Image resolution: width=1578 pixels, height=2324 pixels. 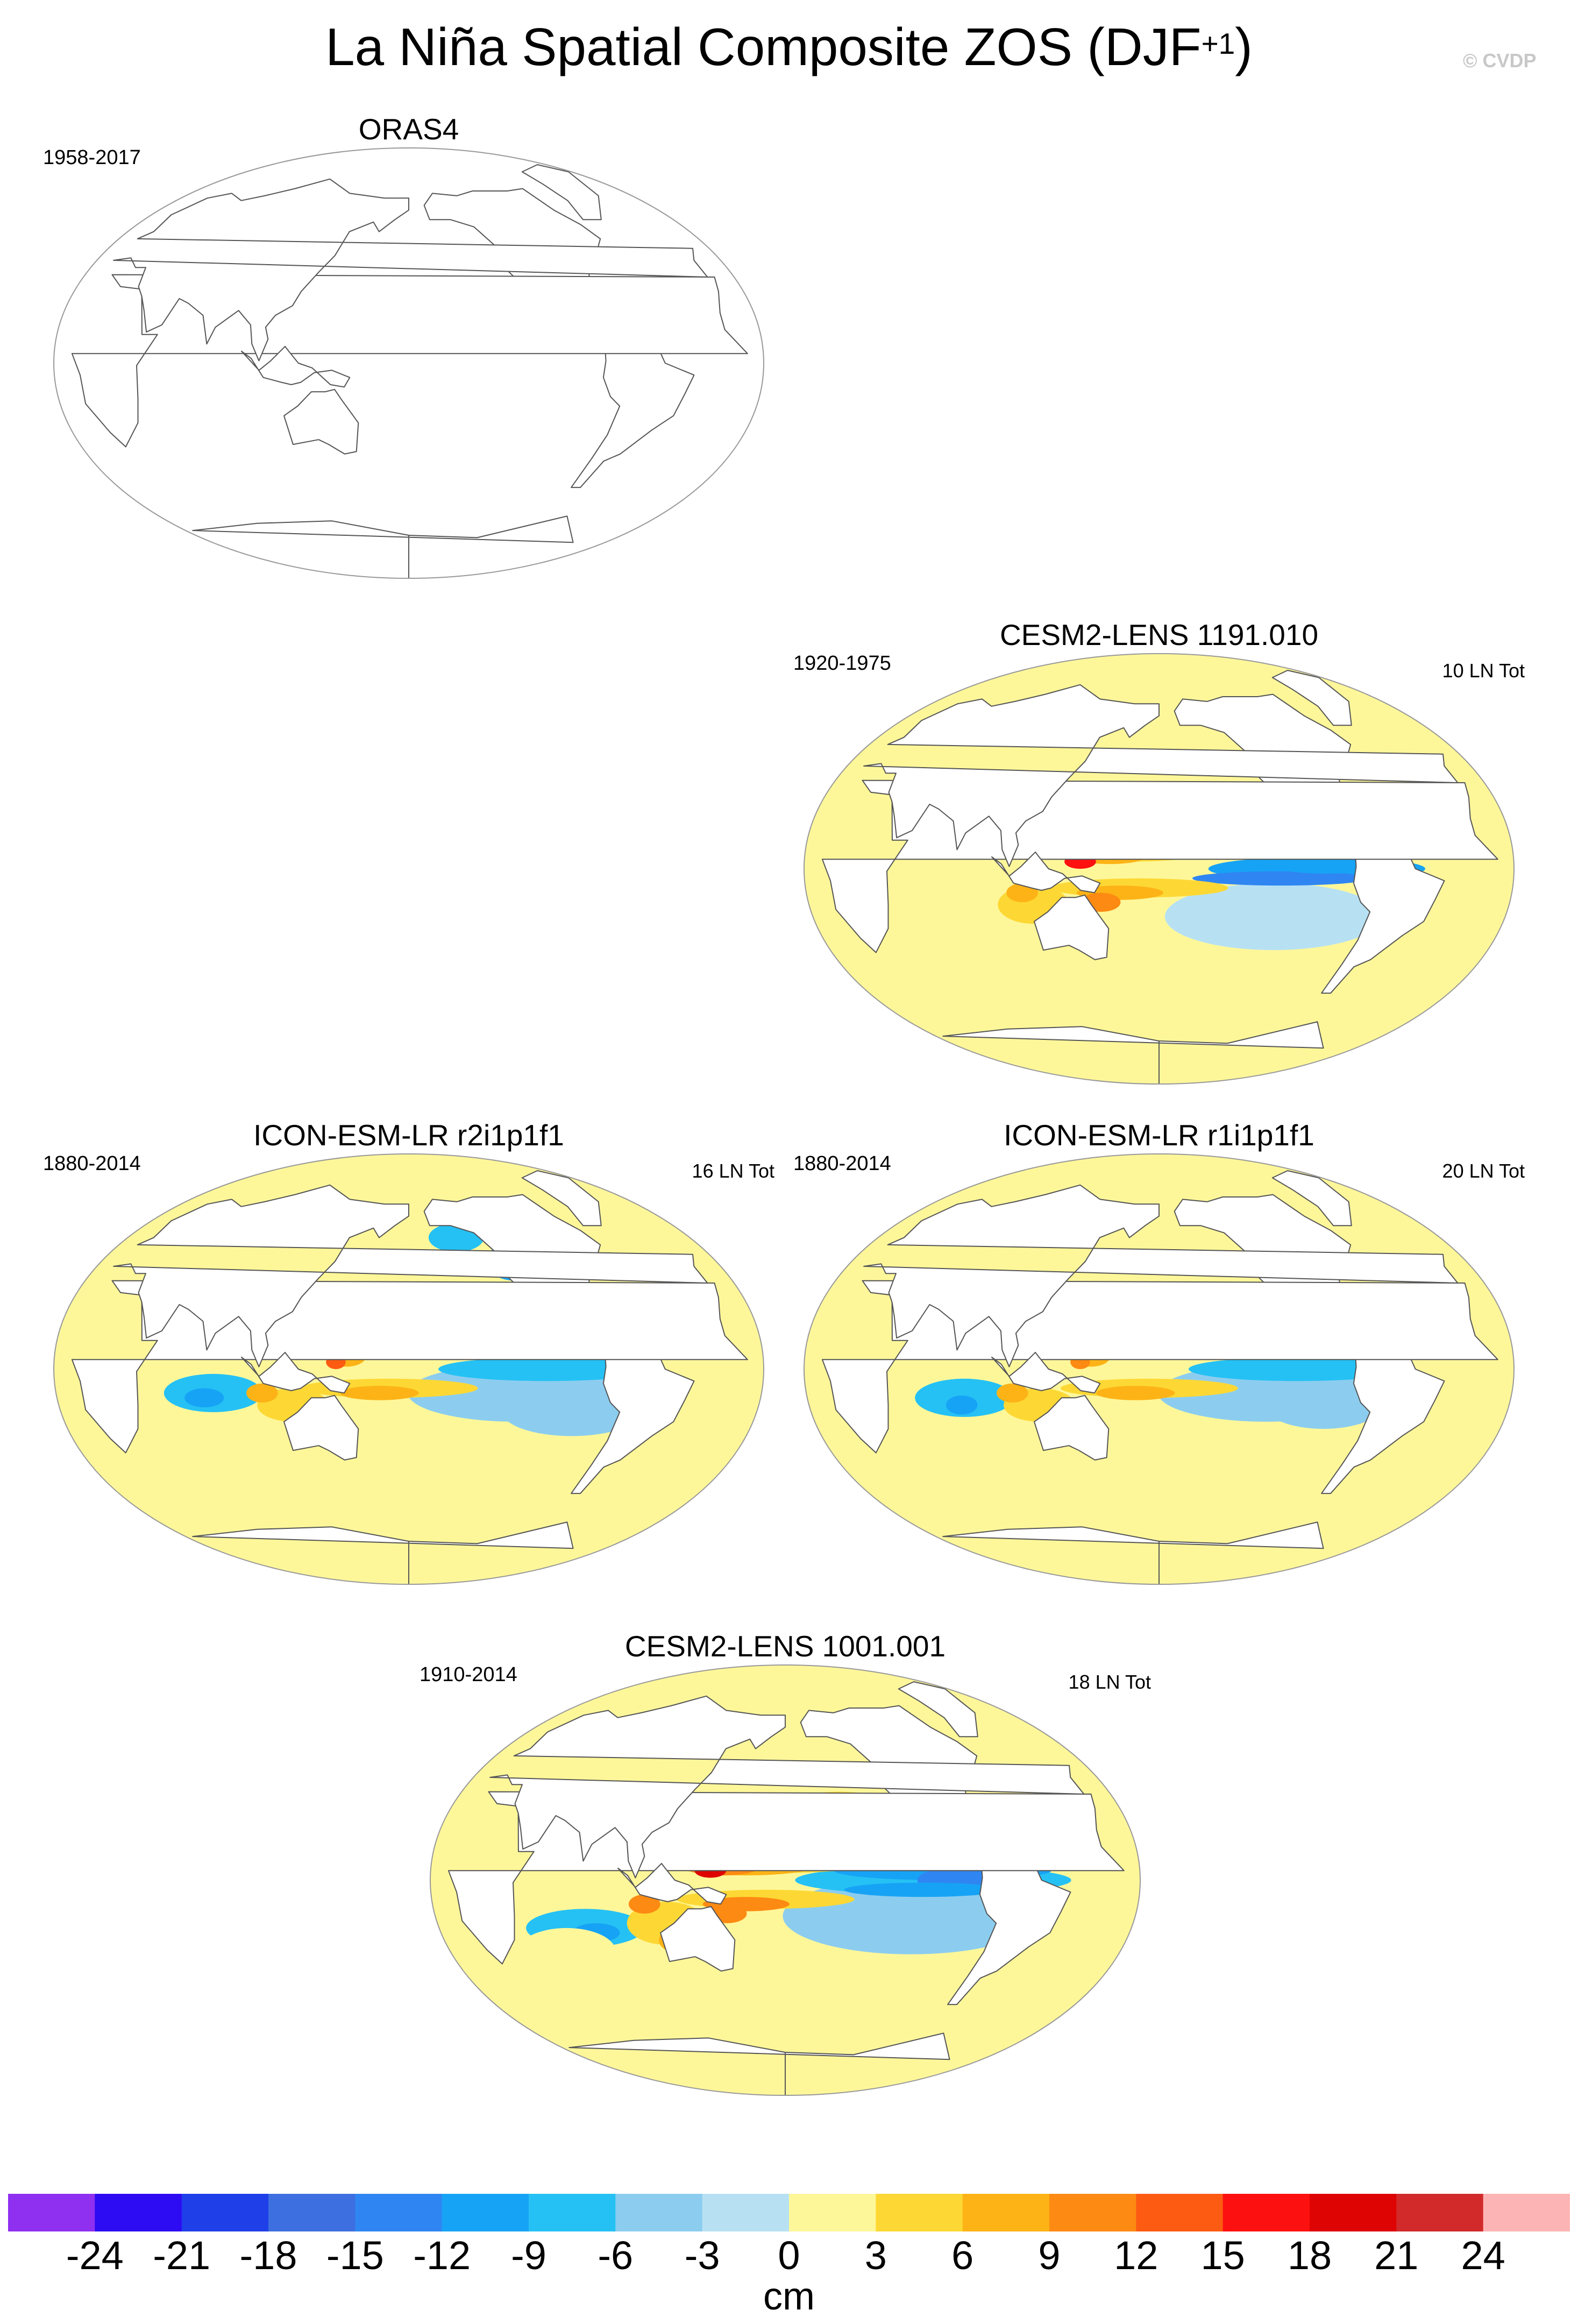 What do you see at coordinates (842, 663) in the screenshot?
I see `panel-years: 1920-1975` at bounding box center [842, 663].